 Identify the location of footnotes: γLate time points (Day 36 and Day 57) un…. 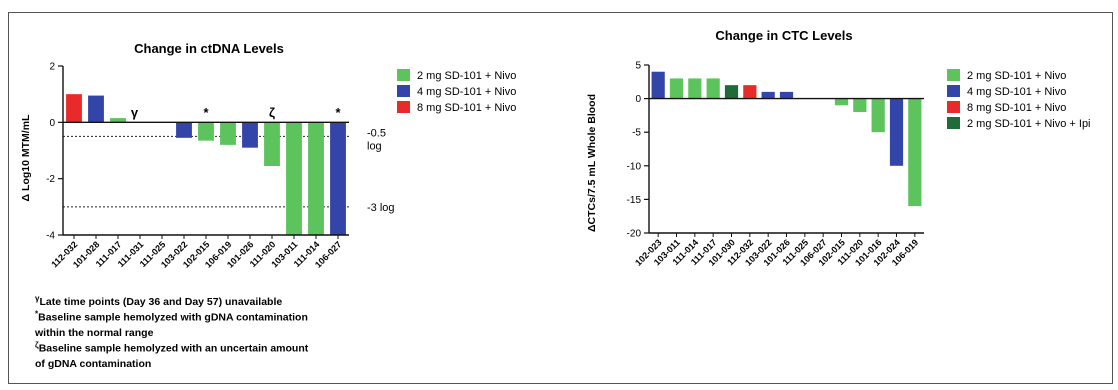
(171, 332).